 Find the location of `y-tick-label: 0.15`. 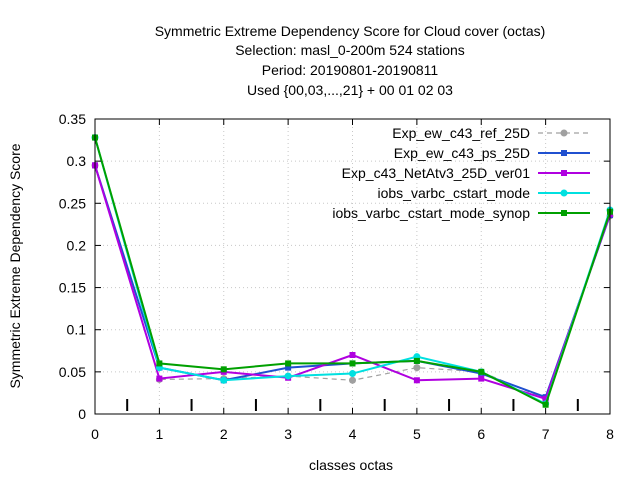

y-tick-label: 0.15 is located at coordinates (72, 288).